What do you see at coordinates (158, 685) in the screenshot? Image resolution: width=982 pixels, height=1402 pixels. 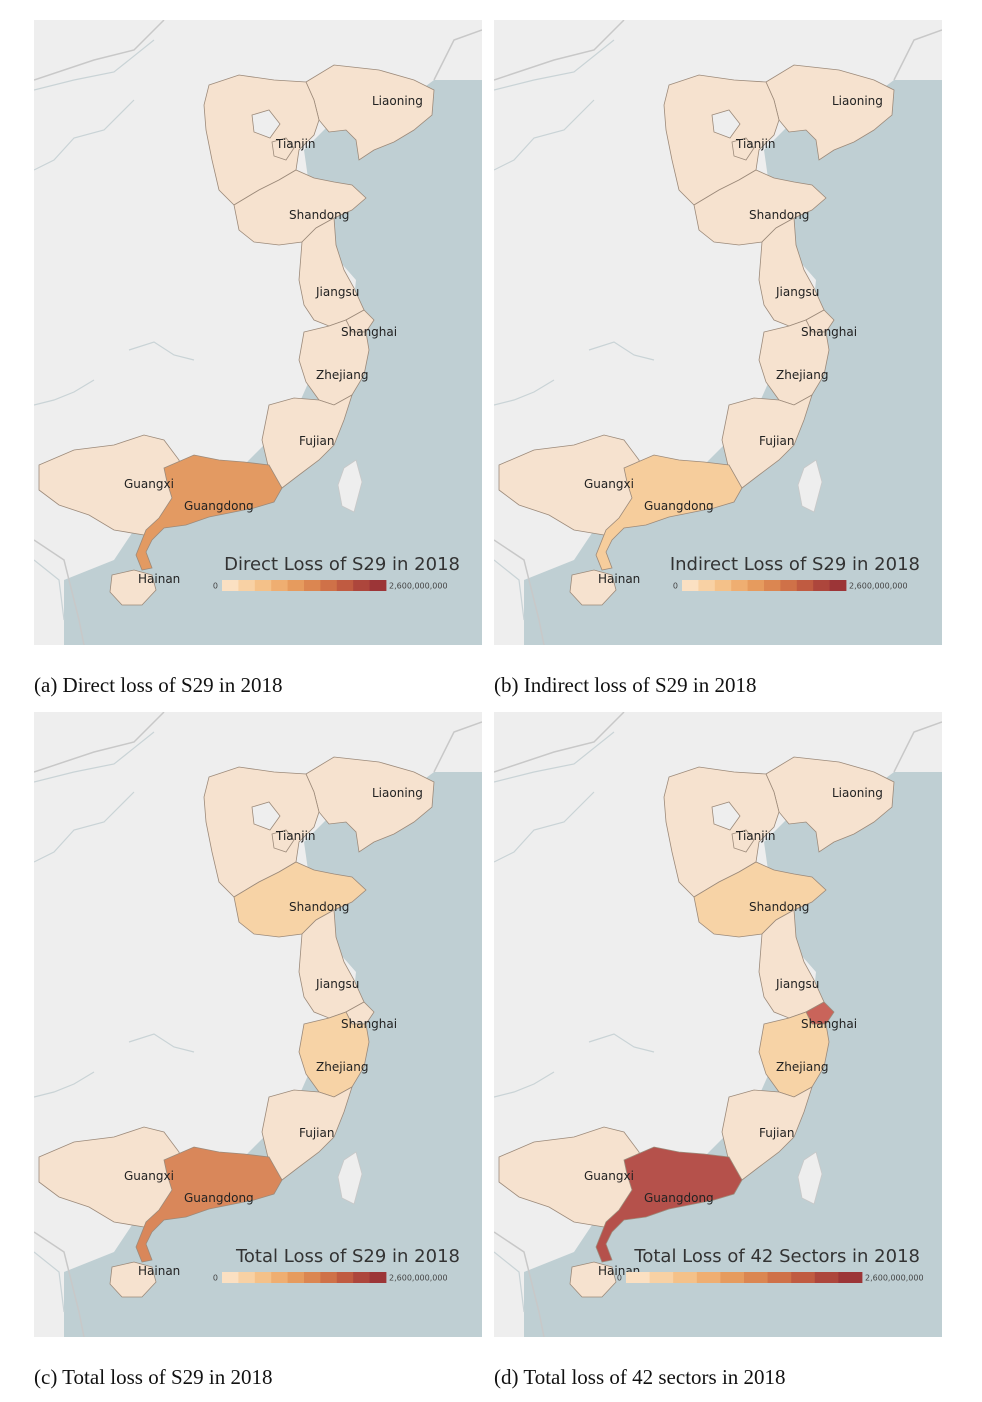 I see `caption-a: (a) Direct loss of S29 in 2018` at bounding box center [158, 685].